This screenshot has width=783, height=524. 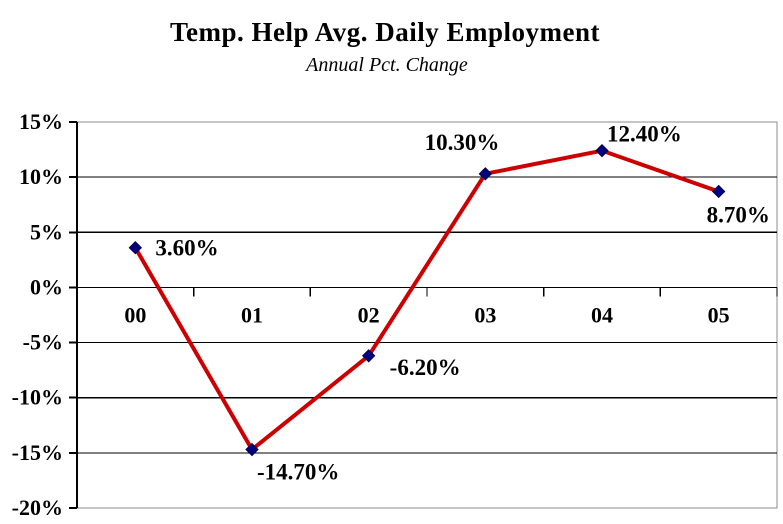 What do you see at coordinates (425, 367) in the screenshot?
I see `data-point-label: -6.20%` at bounding box center [425, 367].